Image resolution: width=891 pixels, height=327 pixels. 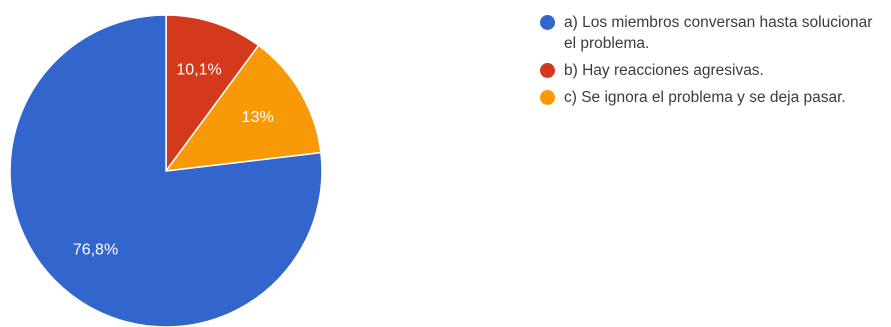 I want to click on slice-label-a: 76,8%, so click(x=95, y=250).